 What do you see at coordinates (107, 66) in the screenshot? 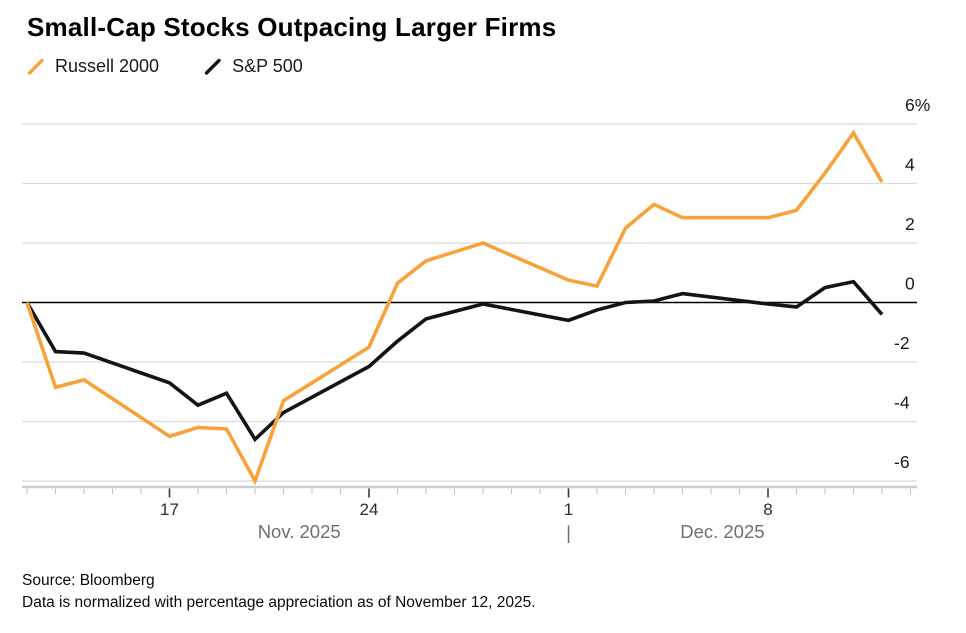
I see `legend-label-russell-2000: Russell 2000` at bounding box center [107, 66].